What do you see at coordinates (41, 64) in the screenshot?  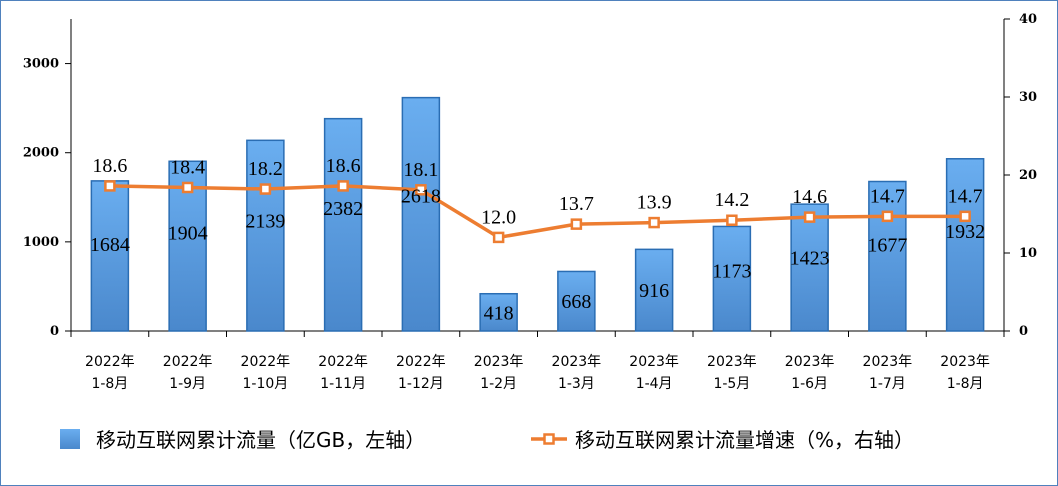 I see `left-axis-tick-label: 3000` at bounding box center [41, 64].